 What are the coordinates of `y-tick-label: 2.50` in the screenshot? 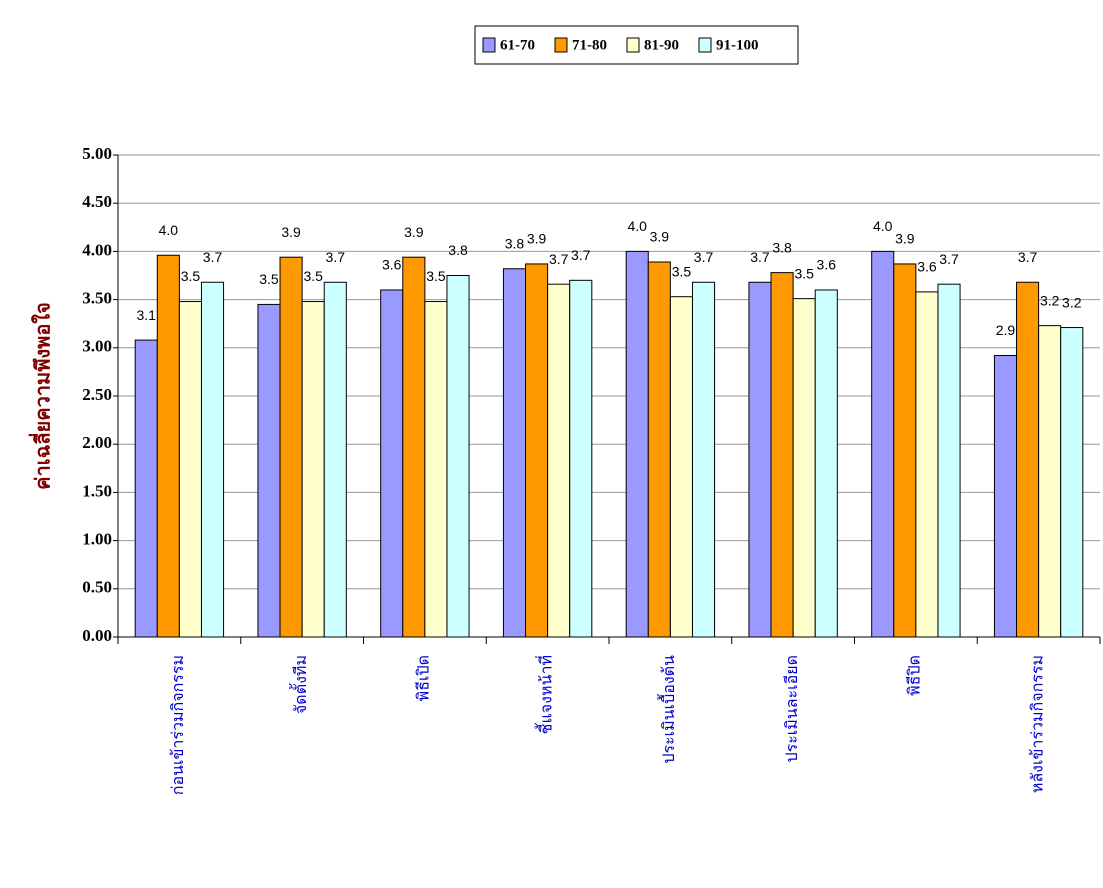 It's located at (97, 394).